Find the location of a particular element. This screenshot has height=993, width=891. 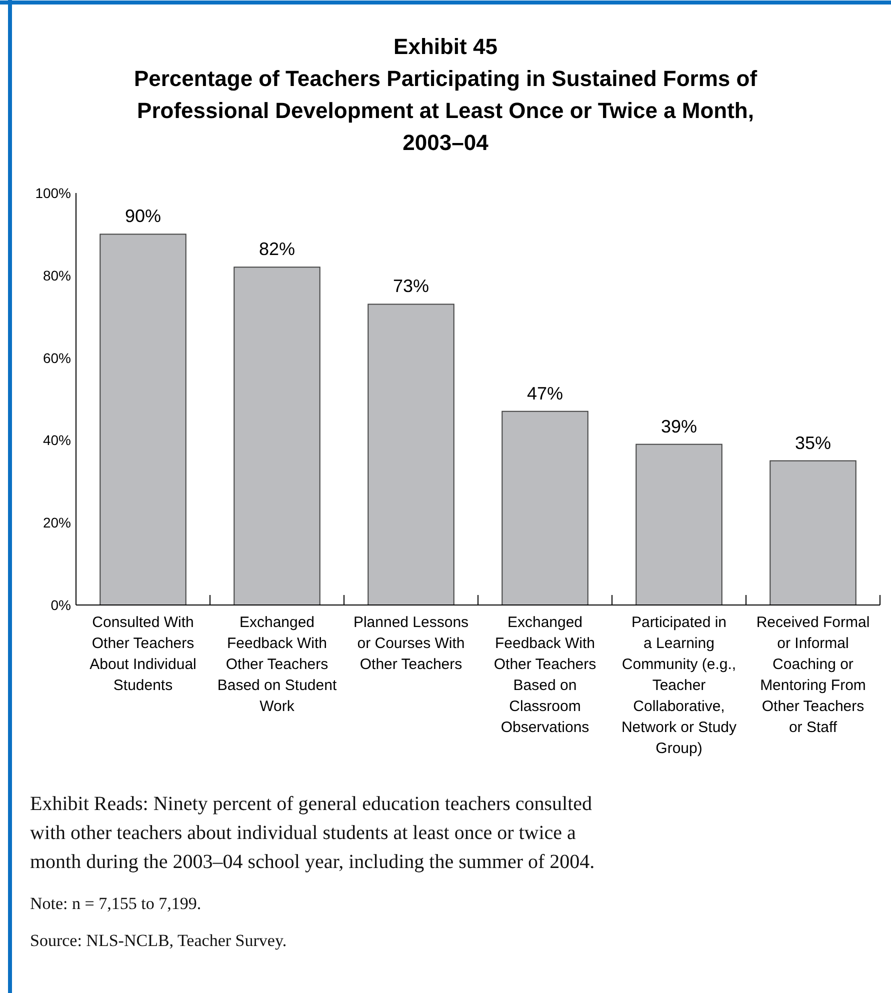

y-tick-label: 80% is located at coordinates (56, 275).